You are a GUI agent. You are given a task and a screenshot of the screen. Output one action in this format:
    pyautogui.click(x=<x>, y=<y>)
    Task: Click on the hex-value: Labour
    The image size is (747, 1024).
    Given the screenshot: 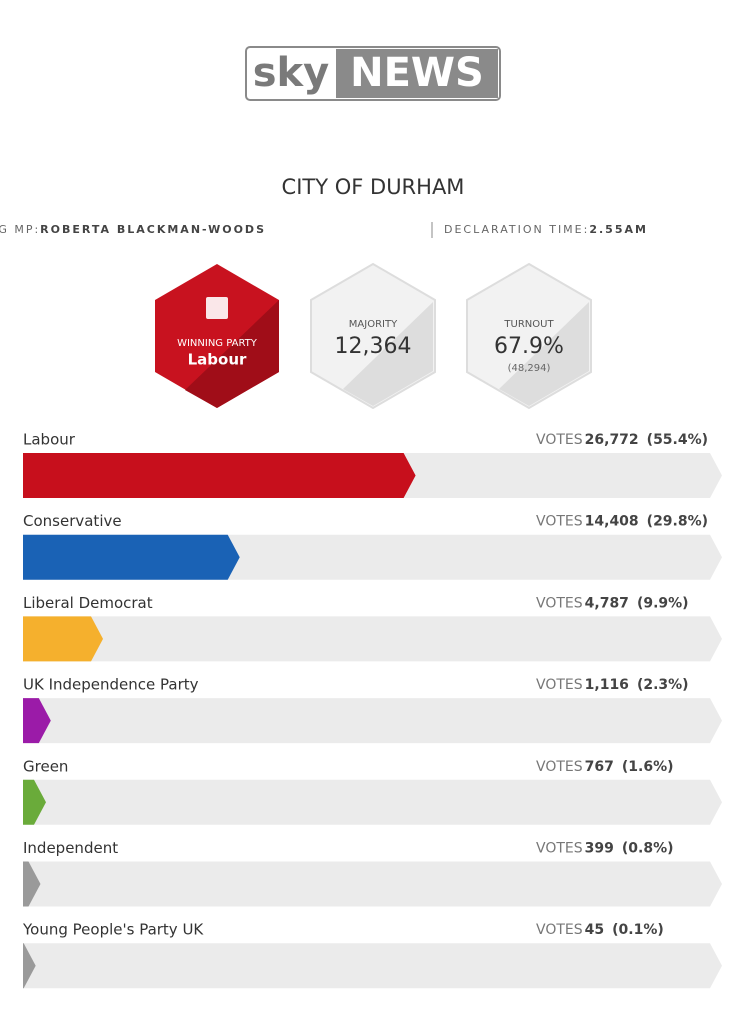 What is the action you would take?
    pyautogui.click(x=217, y=360)
    